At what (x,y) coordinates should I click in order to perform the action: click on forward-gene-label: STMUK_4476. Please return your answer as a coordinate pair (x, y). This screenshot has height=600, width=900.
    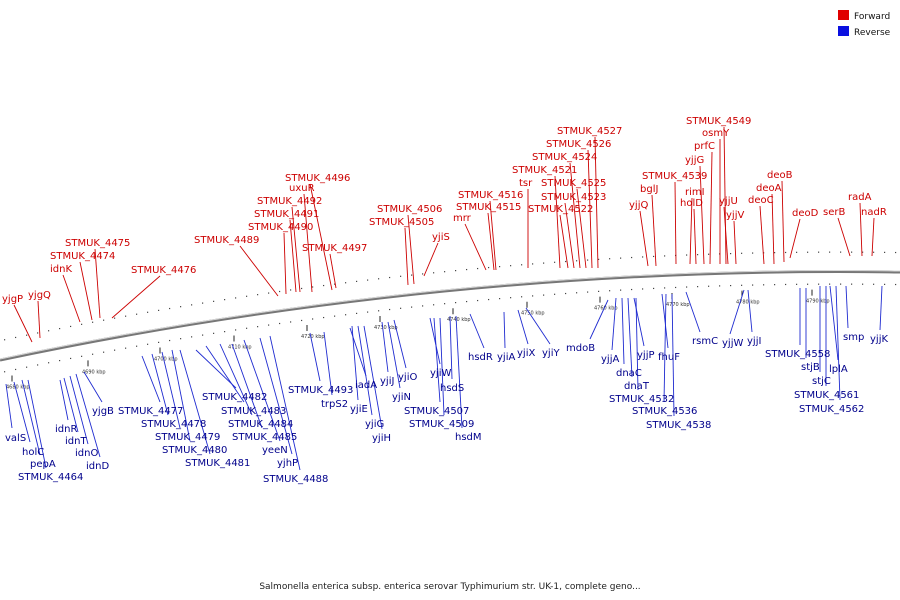
    Looking at the image, I should click on (163, 270).